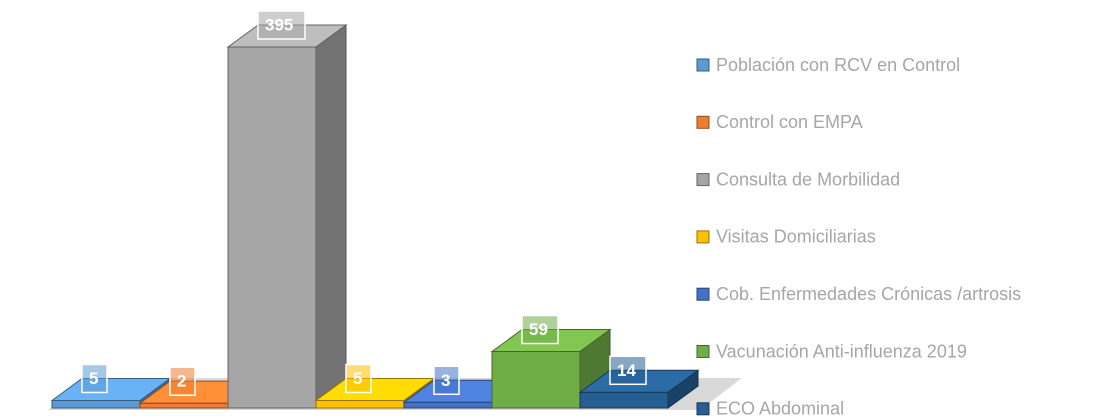  I want to click on bar-side, so click(331, 216).